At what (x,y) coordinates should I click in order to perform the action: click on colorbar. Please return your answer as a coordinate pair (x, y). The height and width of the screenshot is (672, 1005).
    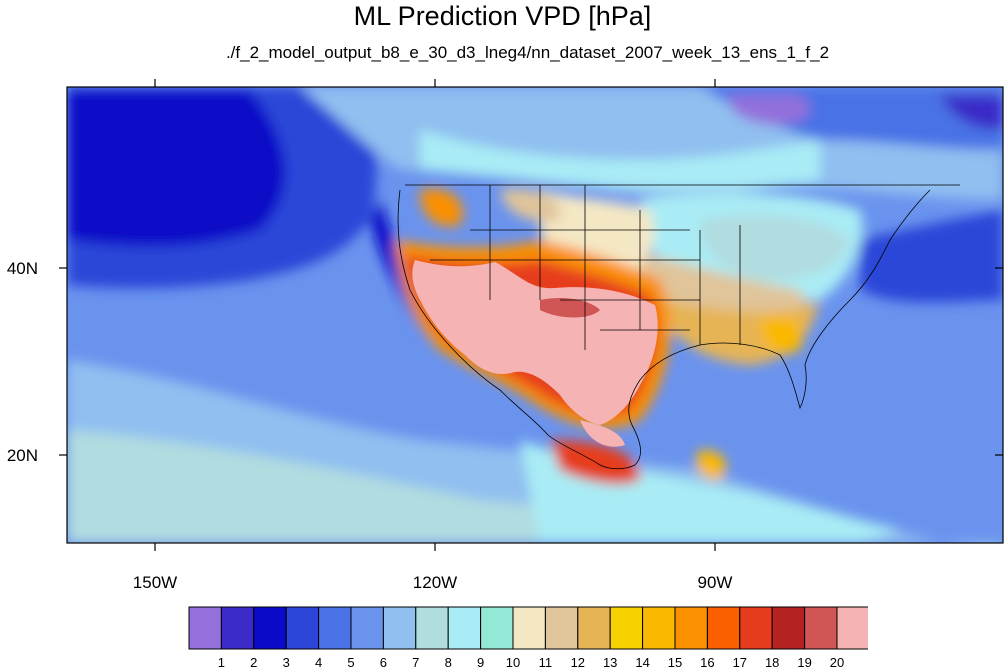
    Looking at the image, I should click on (528, 628).